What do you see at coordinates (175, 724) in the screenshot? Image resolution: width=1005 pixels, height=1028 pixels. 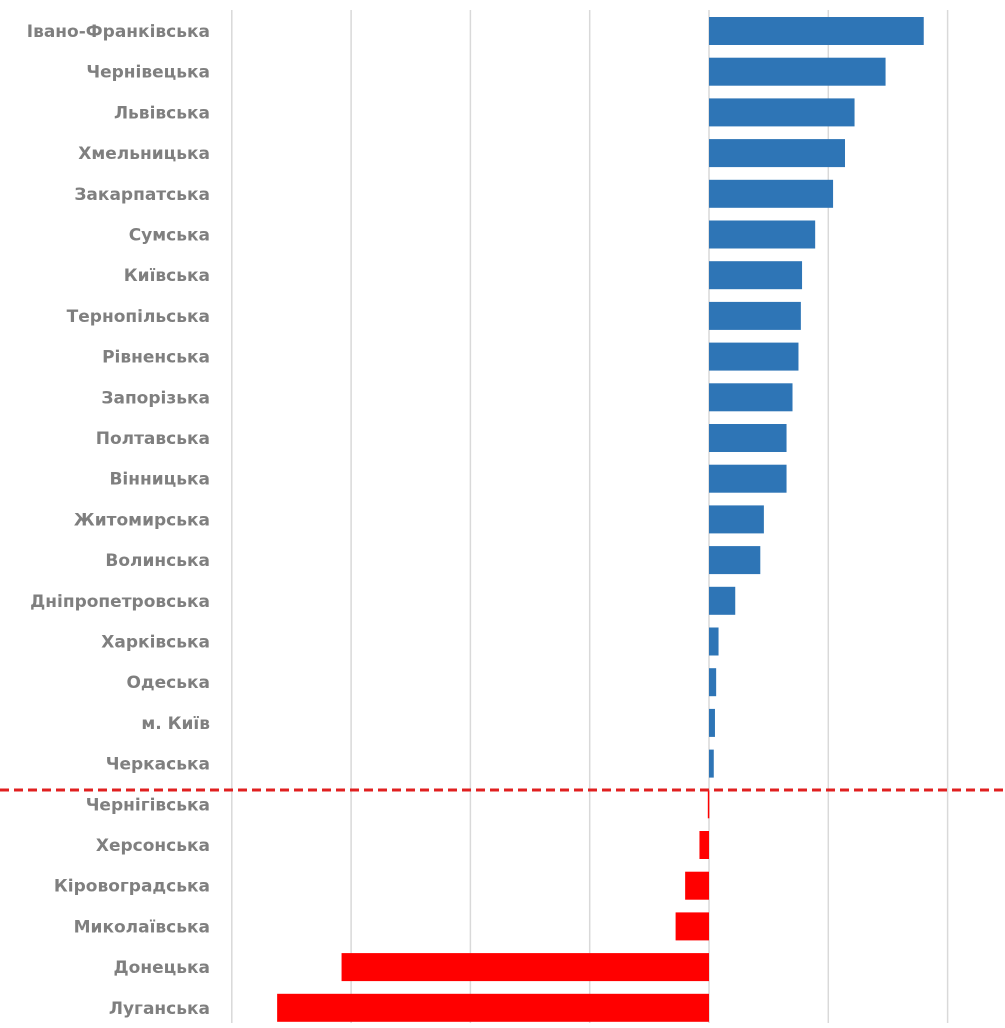 I see `category-label: м. Київ` at bounding box center [175, 724].